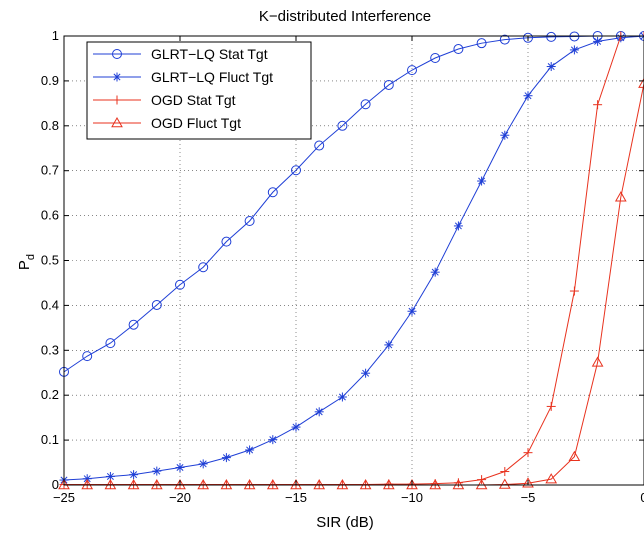 The image size is (644, 536). I want to click on y-tick-label: 0, so click(55, 484).